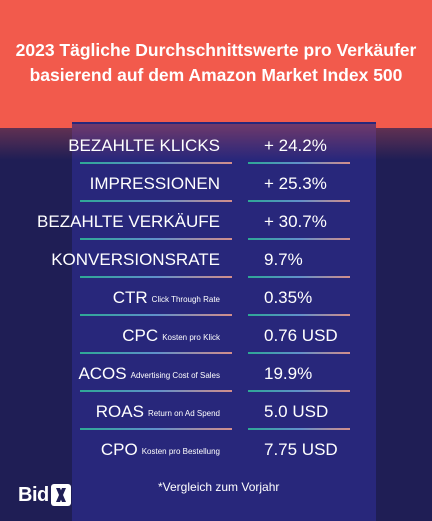 This screenshot has width=432, height=521. I want to click on metric-sublabel: Kosten pro Bestellung, so click(180, 451).